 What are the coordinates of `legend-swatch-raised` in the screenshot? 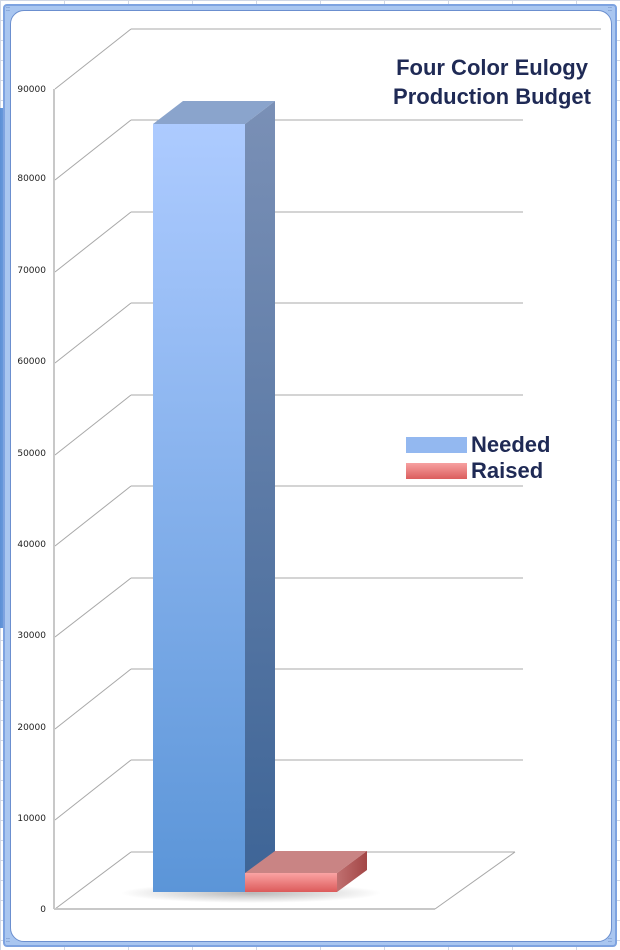 It's located at (436, 471).